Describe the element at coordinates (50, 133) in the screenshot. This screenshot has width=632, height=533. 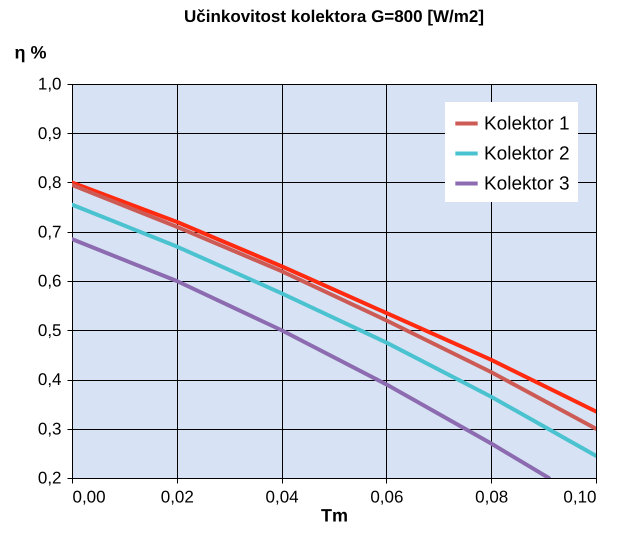
I see `y-tick-label: 0,9` at that location.